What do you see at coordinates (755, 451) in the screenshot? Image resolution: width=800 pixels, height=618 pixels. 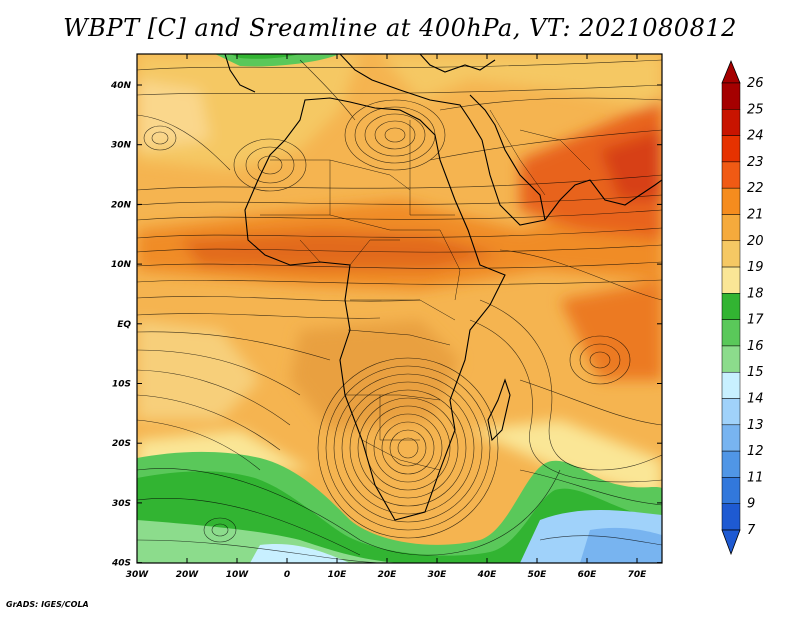 I see `colorbar-label: 12` at bounding box center [755, 451].